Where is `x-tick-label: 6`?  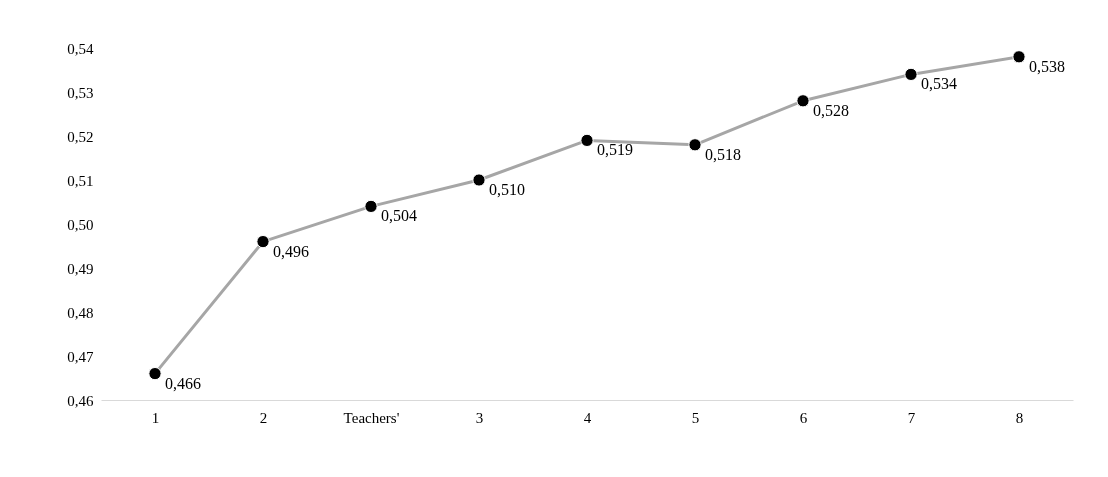
x-tick-label: 6 is located at coordinates (803, 417).